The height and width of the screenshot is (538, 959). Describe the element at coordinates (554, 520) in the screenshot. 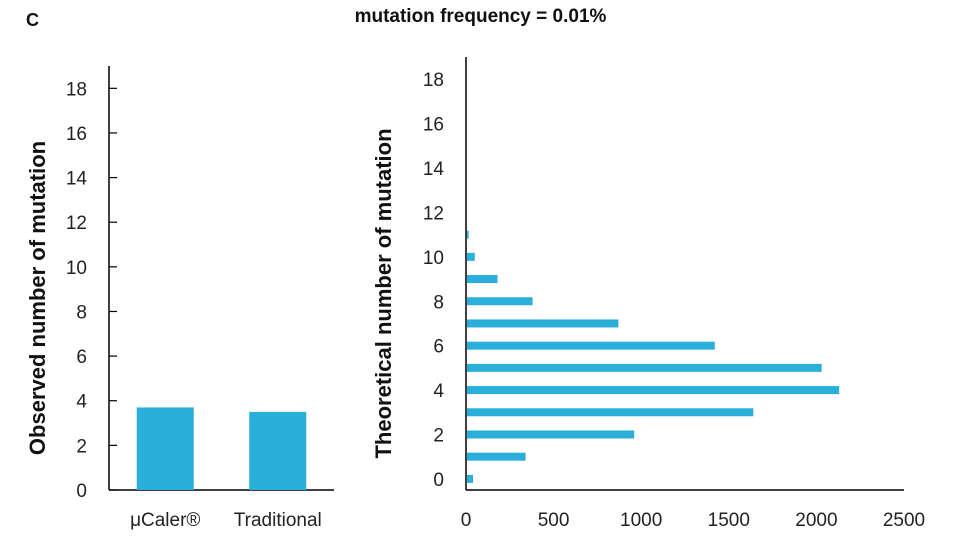

I see `x-tick-label: 500` at that location.